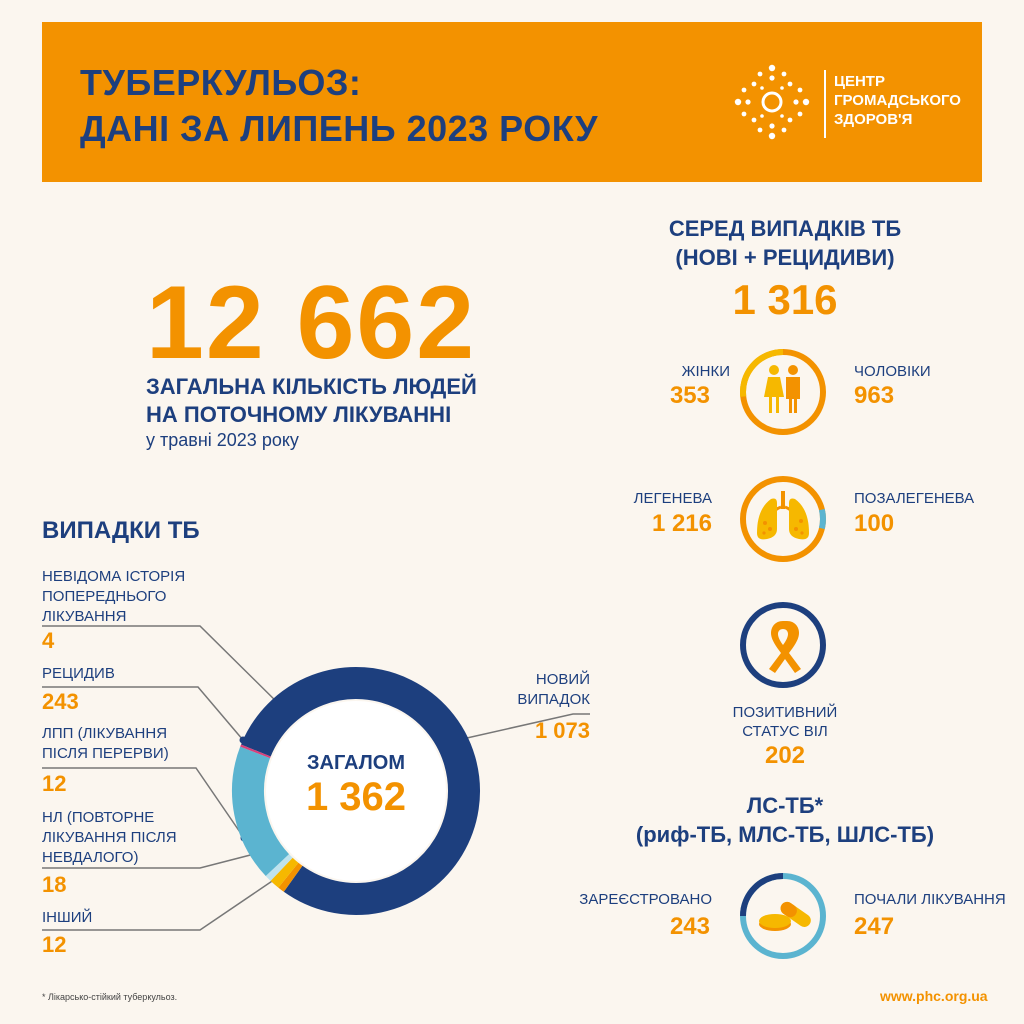 The height and width of the screenshot is (1024, 1024). I want to click on category-other-value: 12, so click(54, 944).